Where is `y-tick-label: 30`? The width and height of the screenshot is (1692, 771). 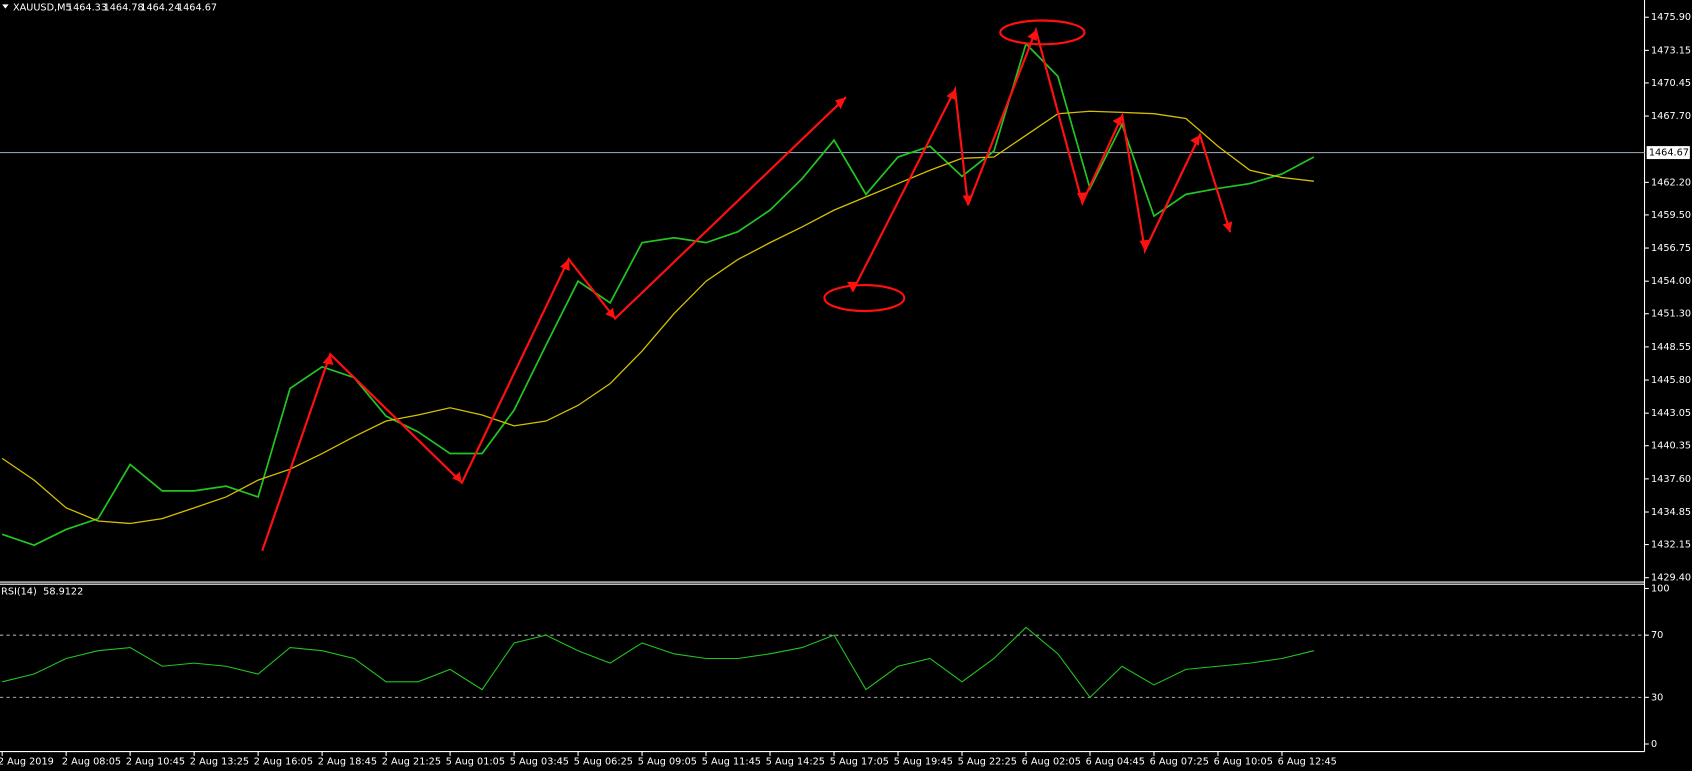 y-tick-label: 30 is located at coordinates (1657, 697).